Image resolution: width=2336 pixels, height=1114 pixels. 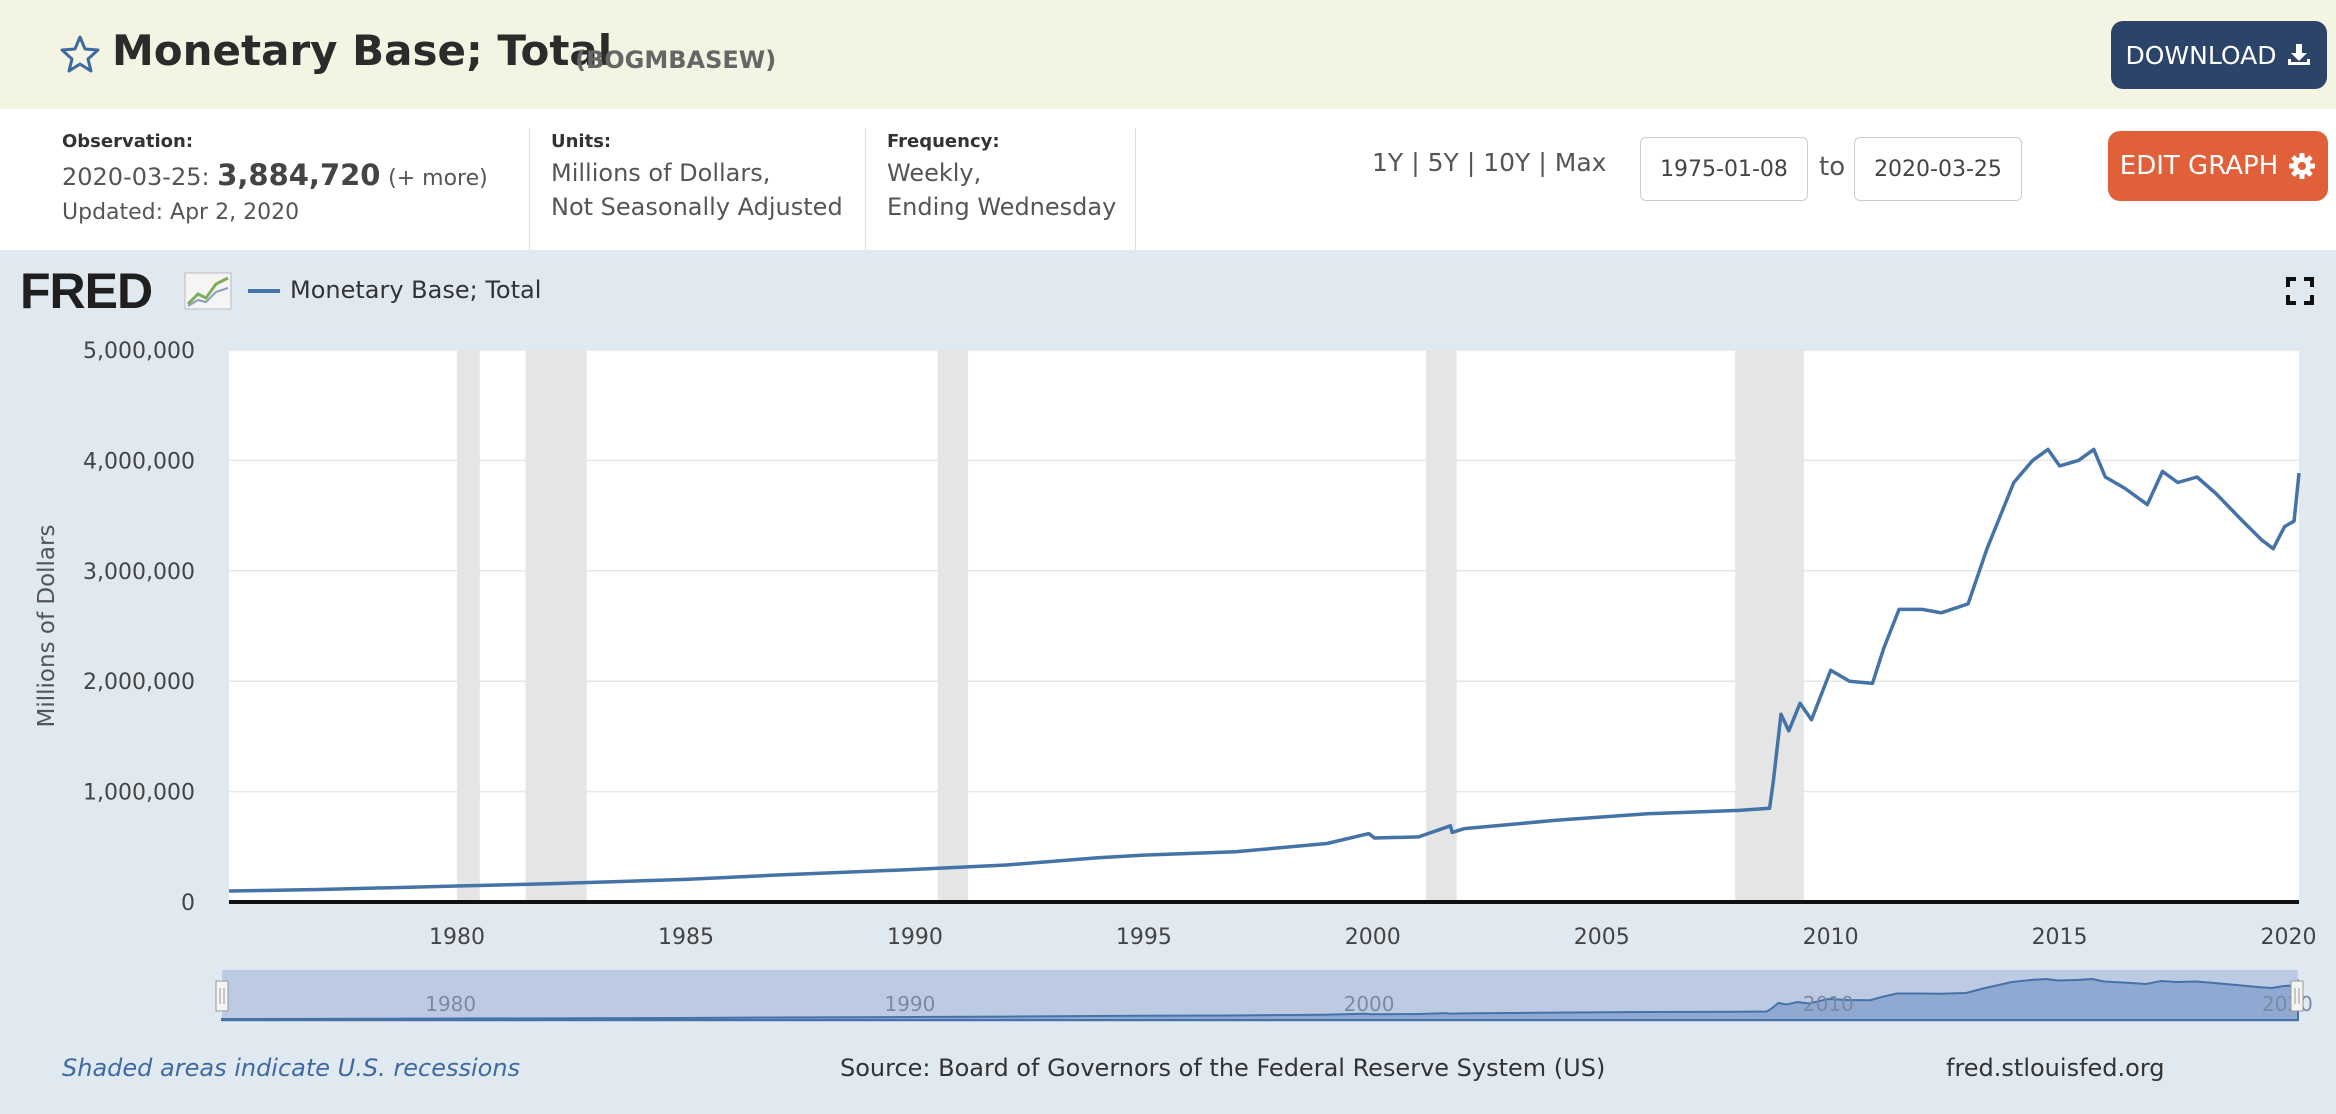 I want to click on legend-swatch, so click(x=264, y=291).